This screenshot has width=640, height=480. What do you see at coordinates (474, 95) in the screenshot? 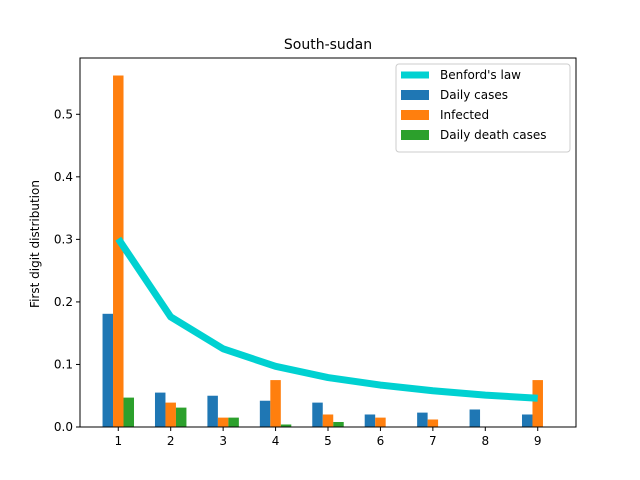
I see `legend-label: Daily cases` at bounding box center [474, 95].